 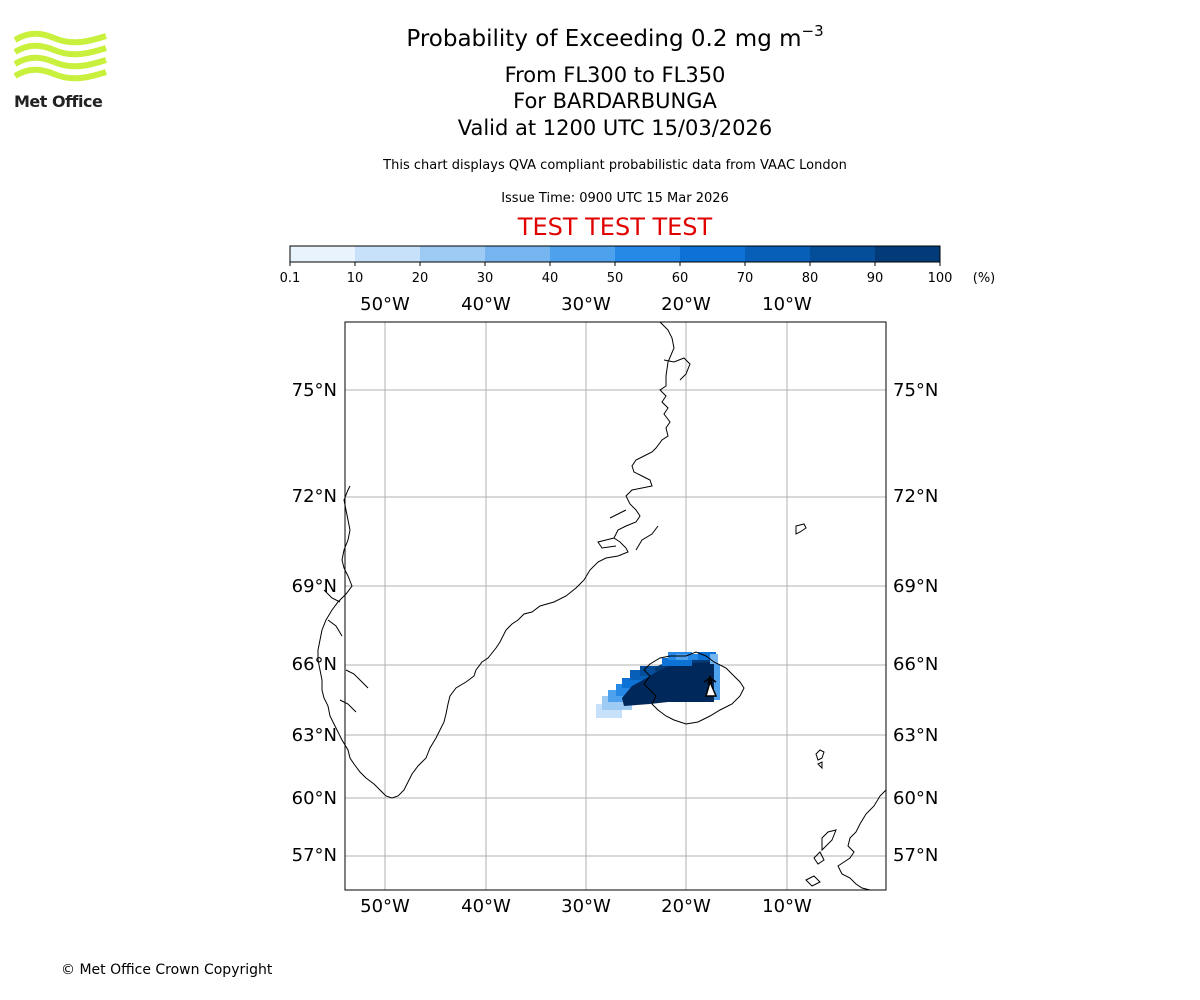 I want to click on valid-time: Valid at 1200 UTC 15/03/2026, so click(x=615, y=128).